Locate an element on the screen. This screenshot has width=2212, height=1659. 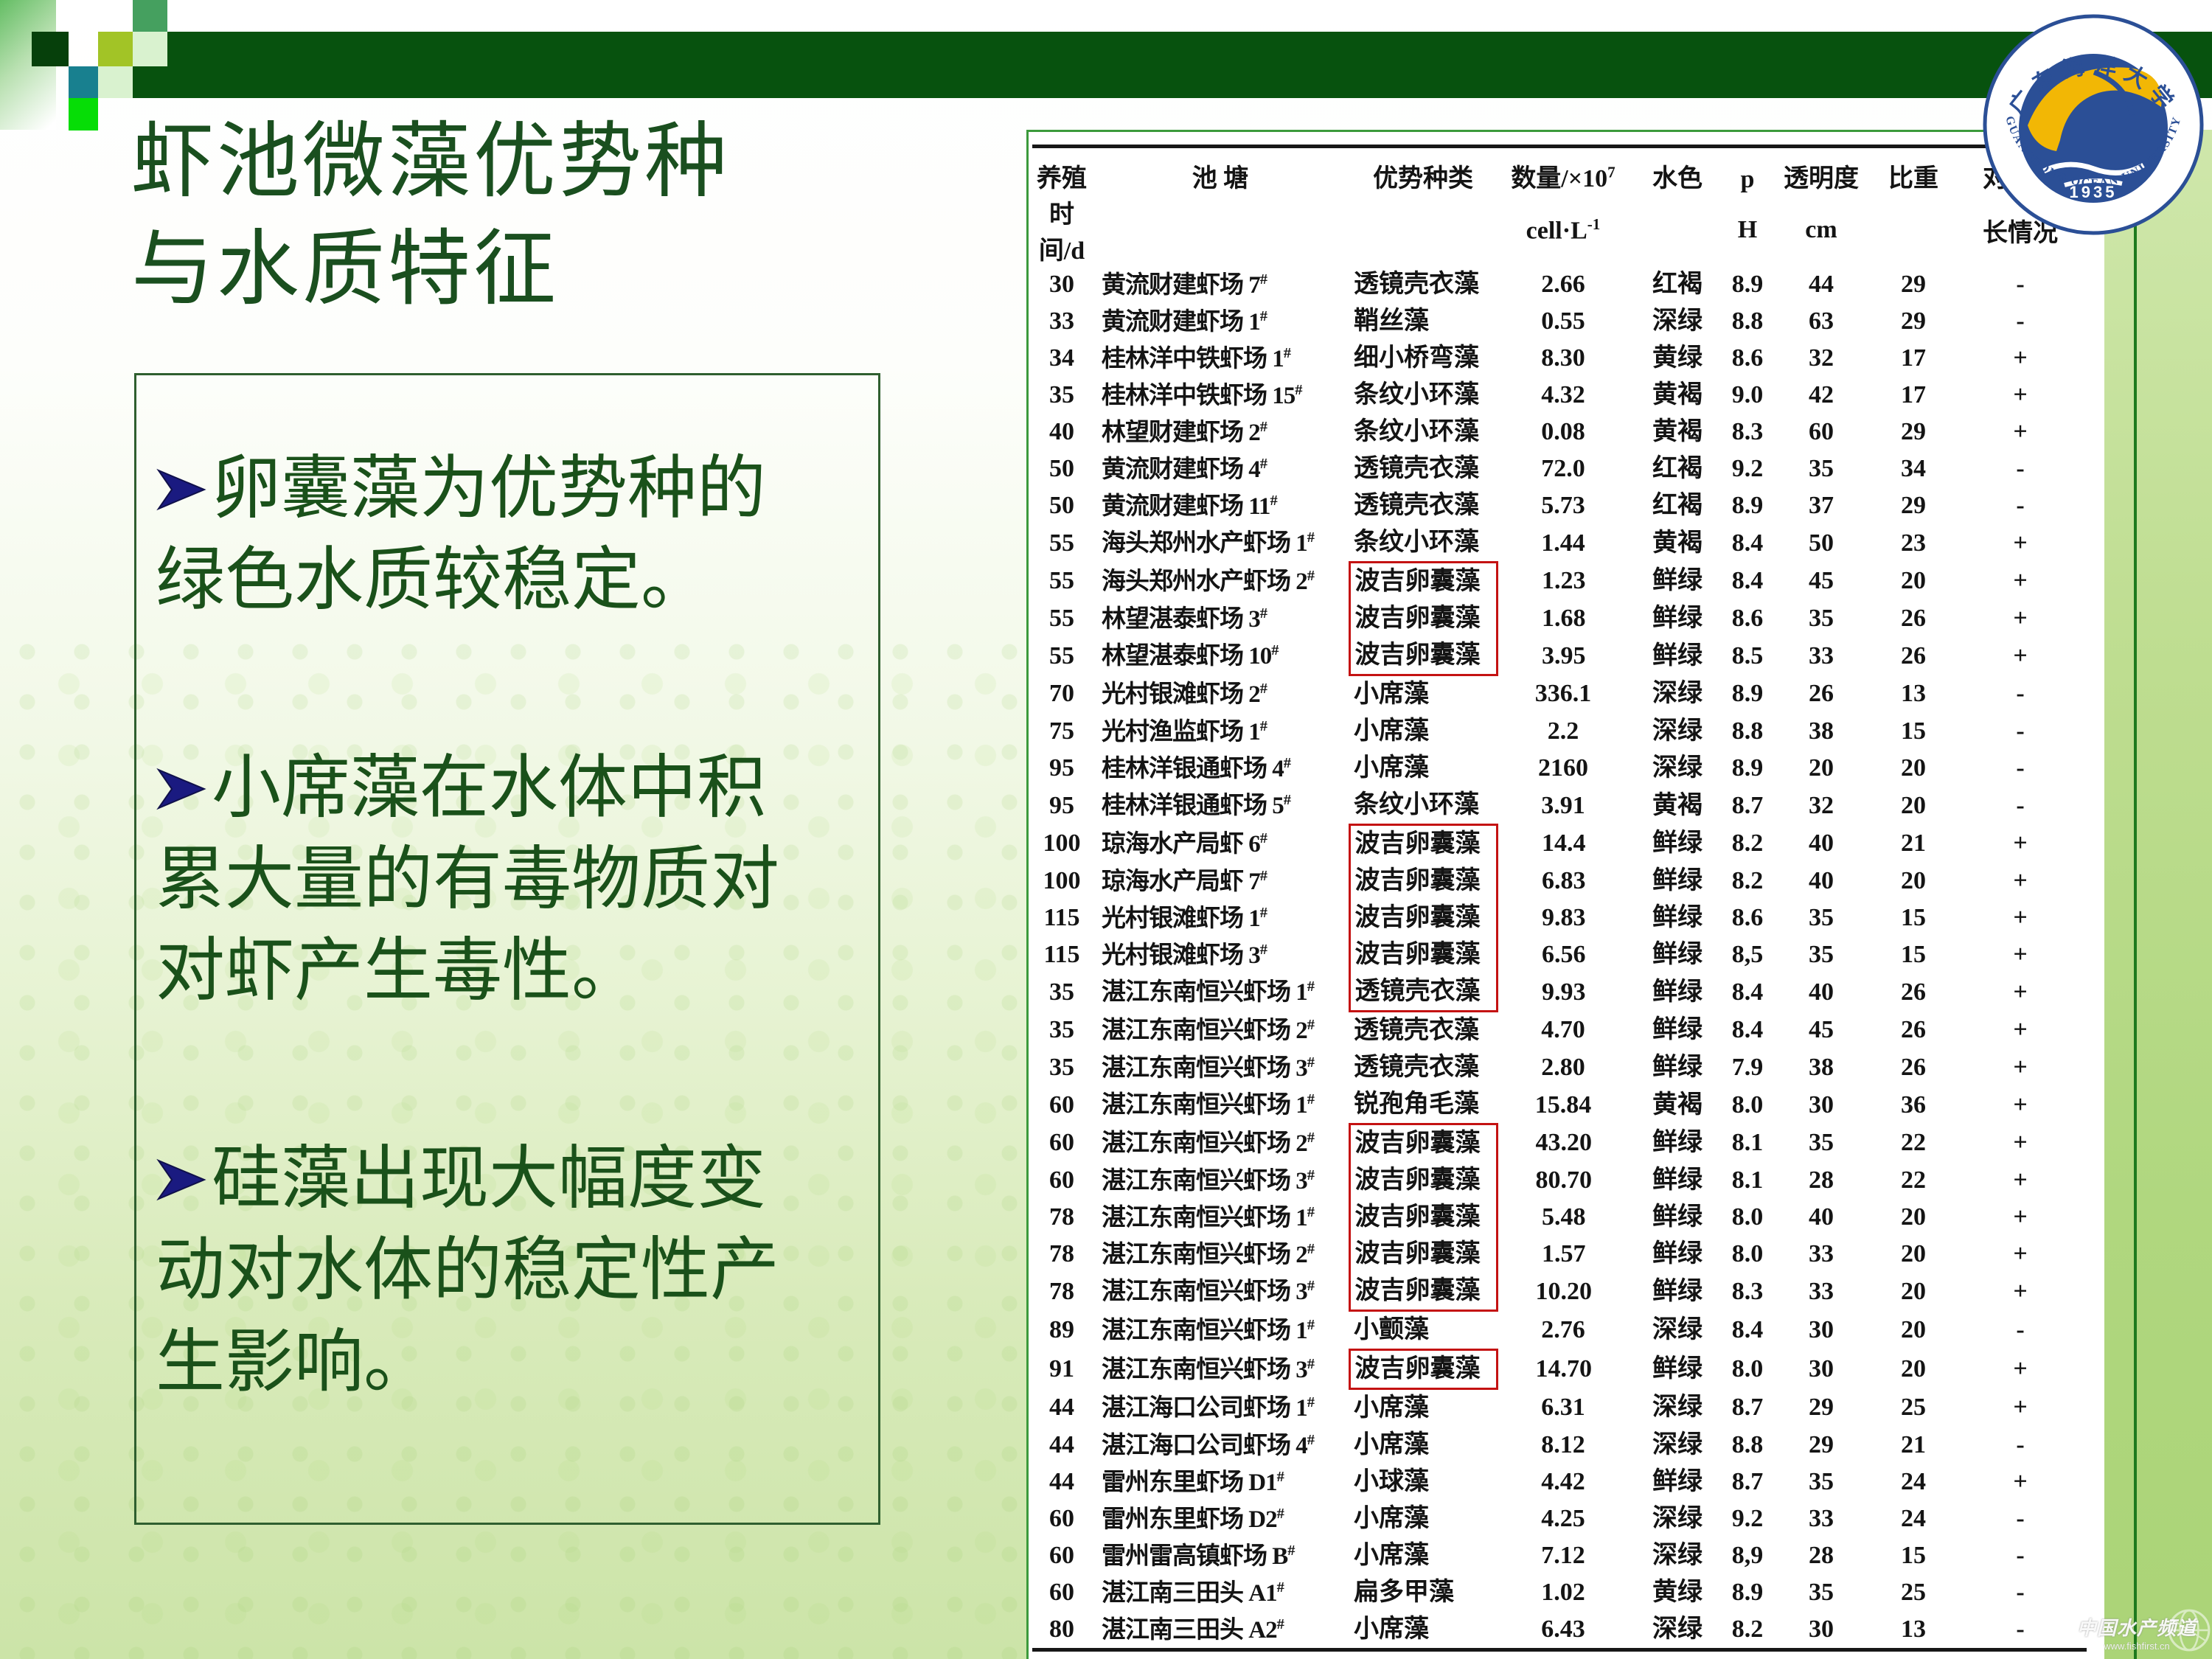
cell-pond: 黄流财建虾场 7# is located at coordinates (1184, 285).